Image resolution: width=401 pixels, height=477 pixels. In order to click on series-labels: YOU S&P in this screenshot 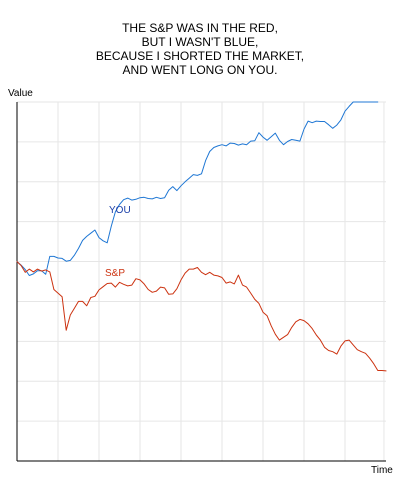, I will do `click(118, 242)`.